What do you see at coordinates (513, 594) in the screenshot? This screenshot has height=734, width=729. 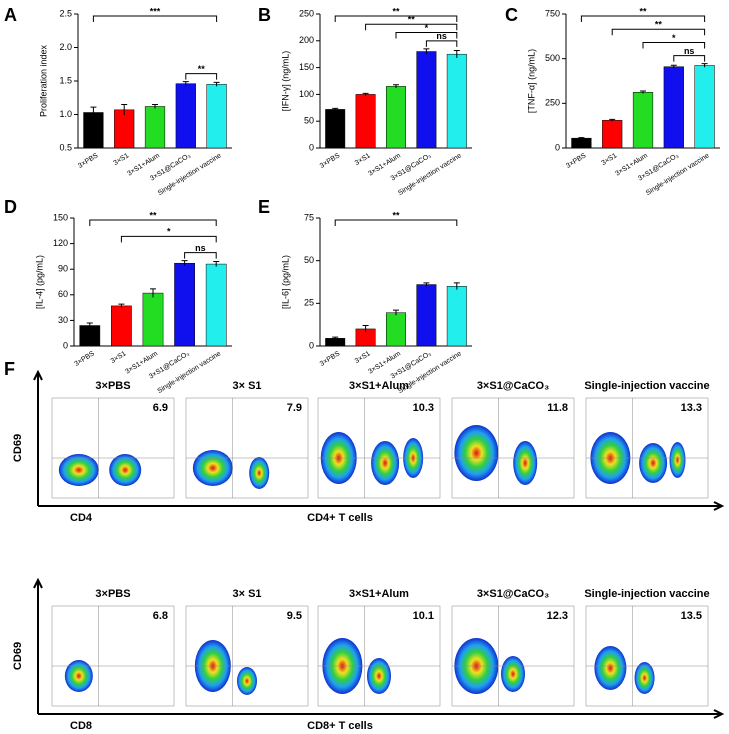 I see `plot-title: 3×S1@CaCO₃` at bounding box center [513, 594].